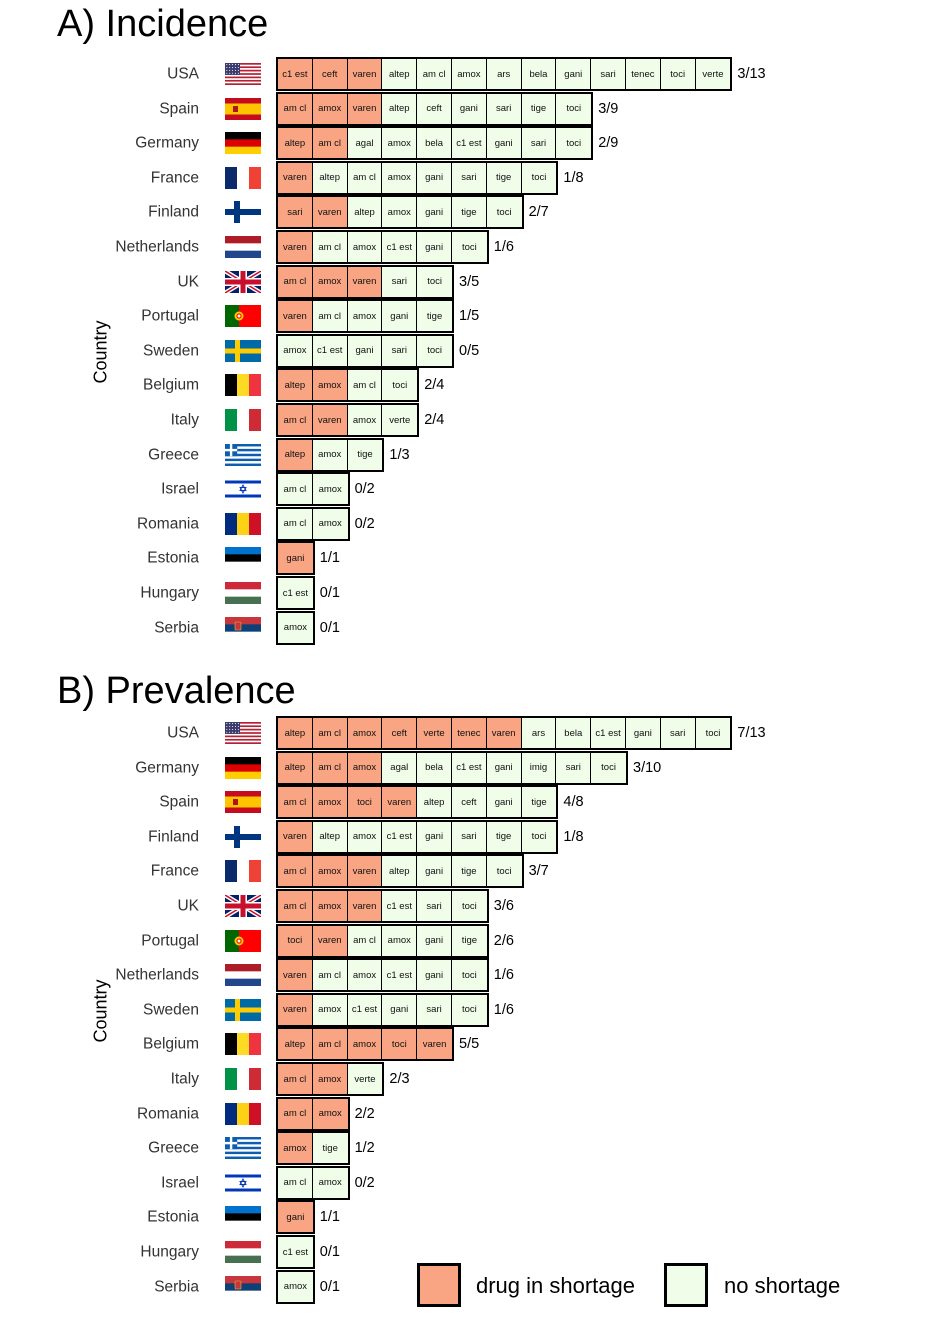 The width and height of the screenshot is (945, 1323). I want to click on drug-cell-shortage: c1 est, so click(295, 74).